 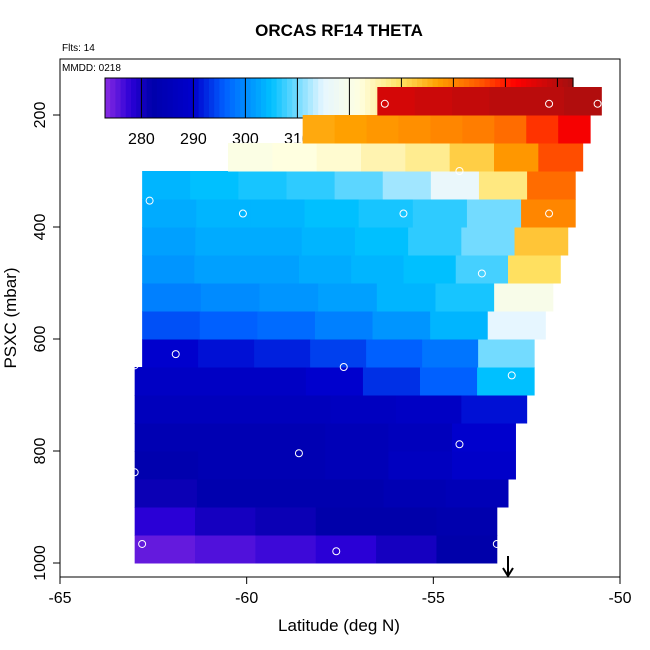 I want to click on x-tick-label: -60, so click(x=246, y=598).